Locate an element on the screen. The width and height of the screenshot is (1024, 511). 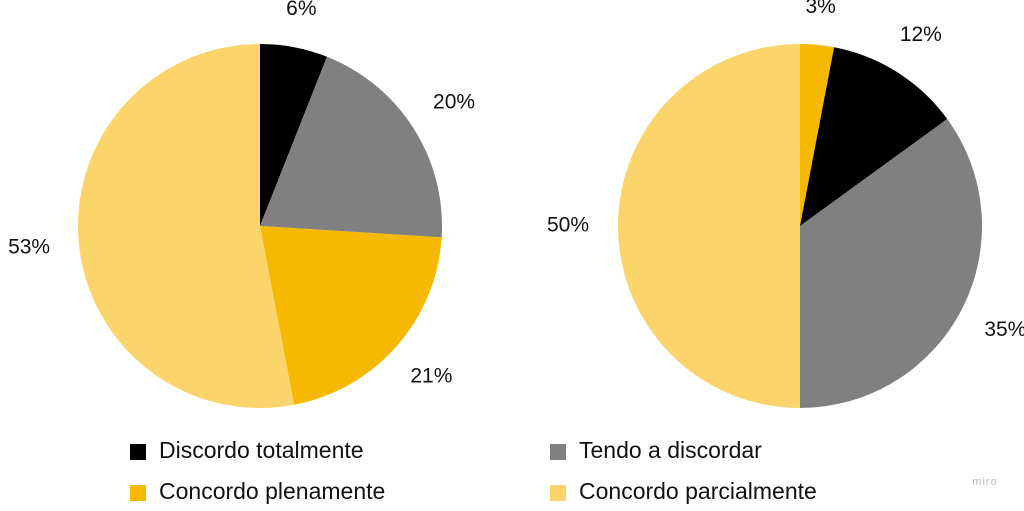
watermark: miro is located at coordinates (984, 482).